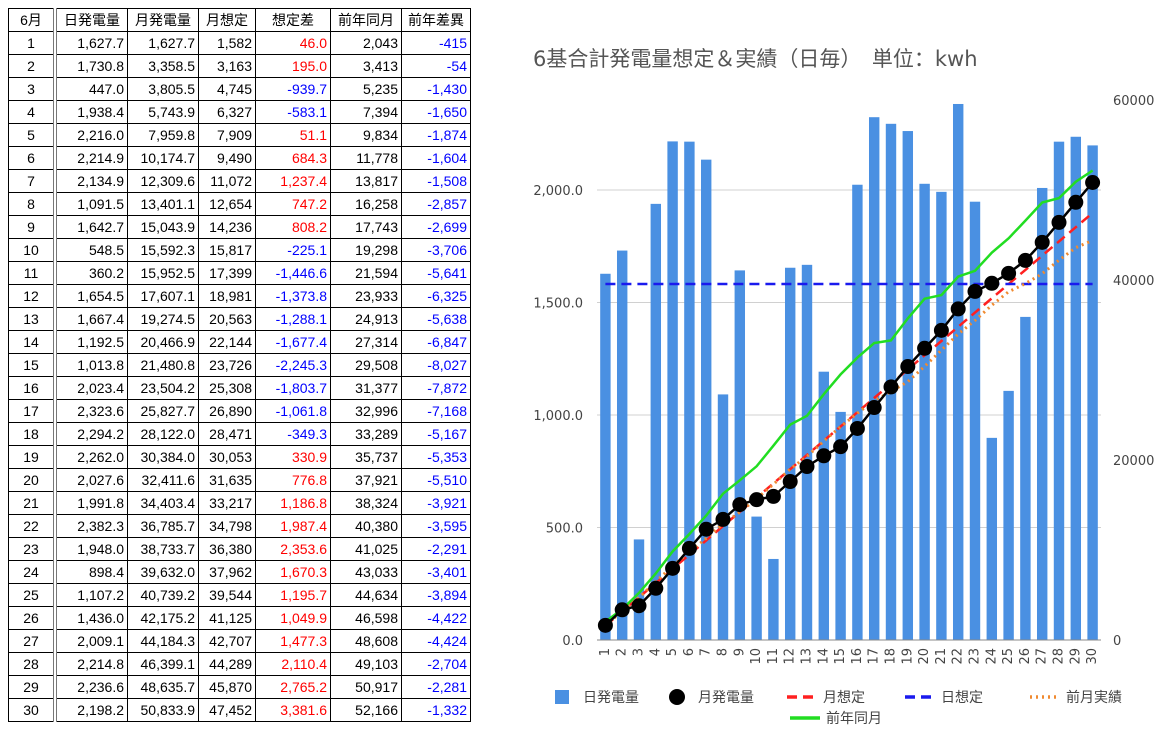 Image resolution: width=1171 pixels, height=749 pixels. Describe the element at coordinates (32, 365) in the screenshot. I see `cell-day: 15` at that location.